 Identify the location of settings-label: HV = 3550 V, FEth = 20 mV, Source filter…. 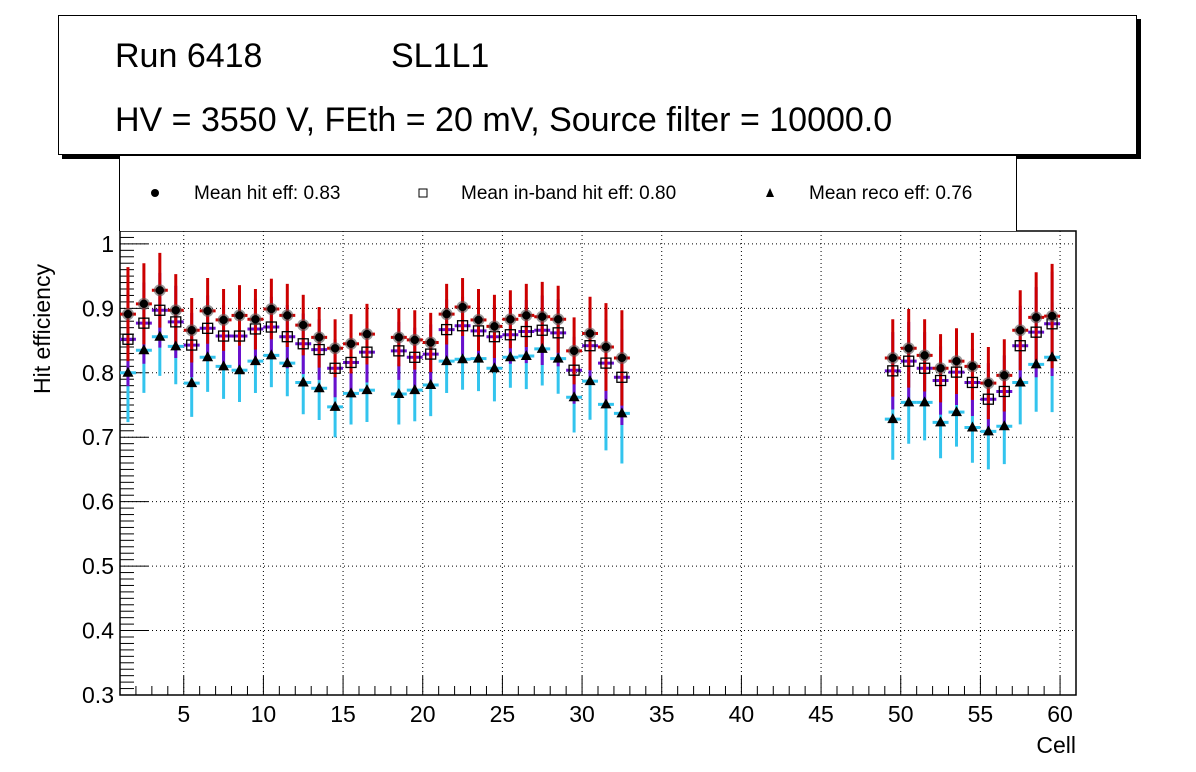
(504, 120).